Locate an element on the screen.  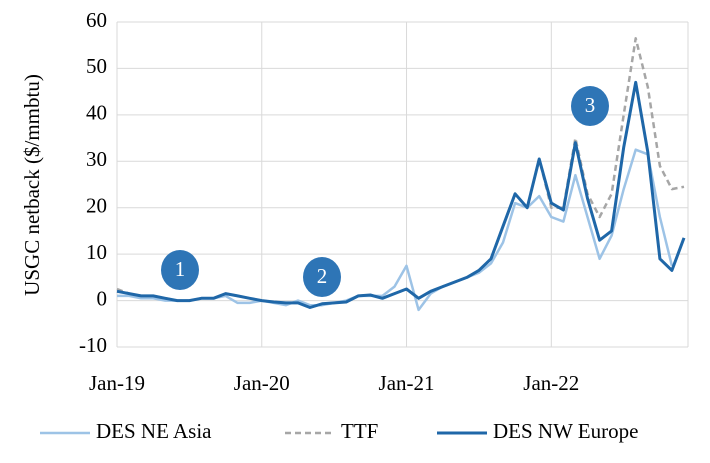
legend-label: DES NE Asia is located at coordinates (154, 431).